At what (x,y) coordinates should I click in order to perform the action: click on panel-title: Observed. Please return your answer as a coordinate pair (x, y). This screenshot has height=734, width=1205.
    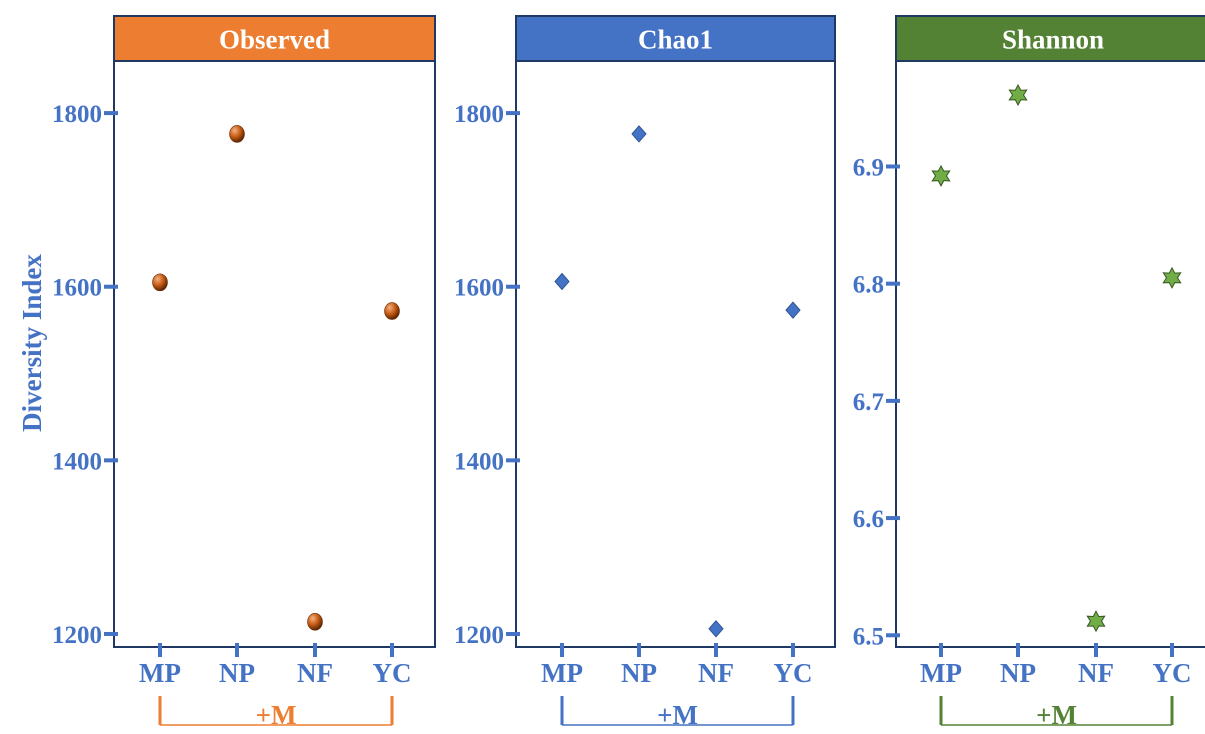
    Looking at the image, I should click on (274, 40).